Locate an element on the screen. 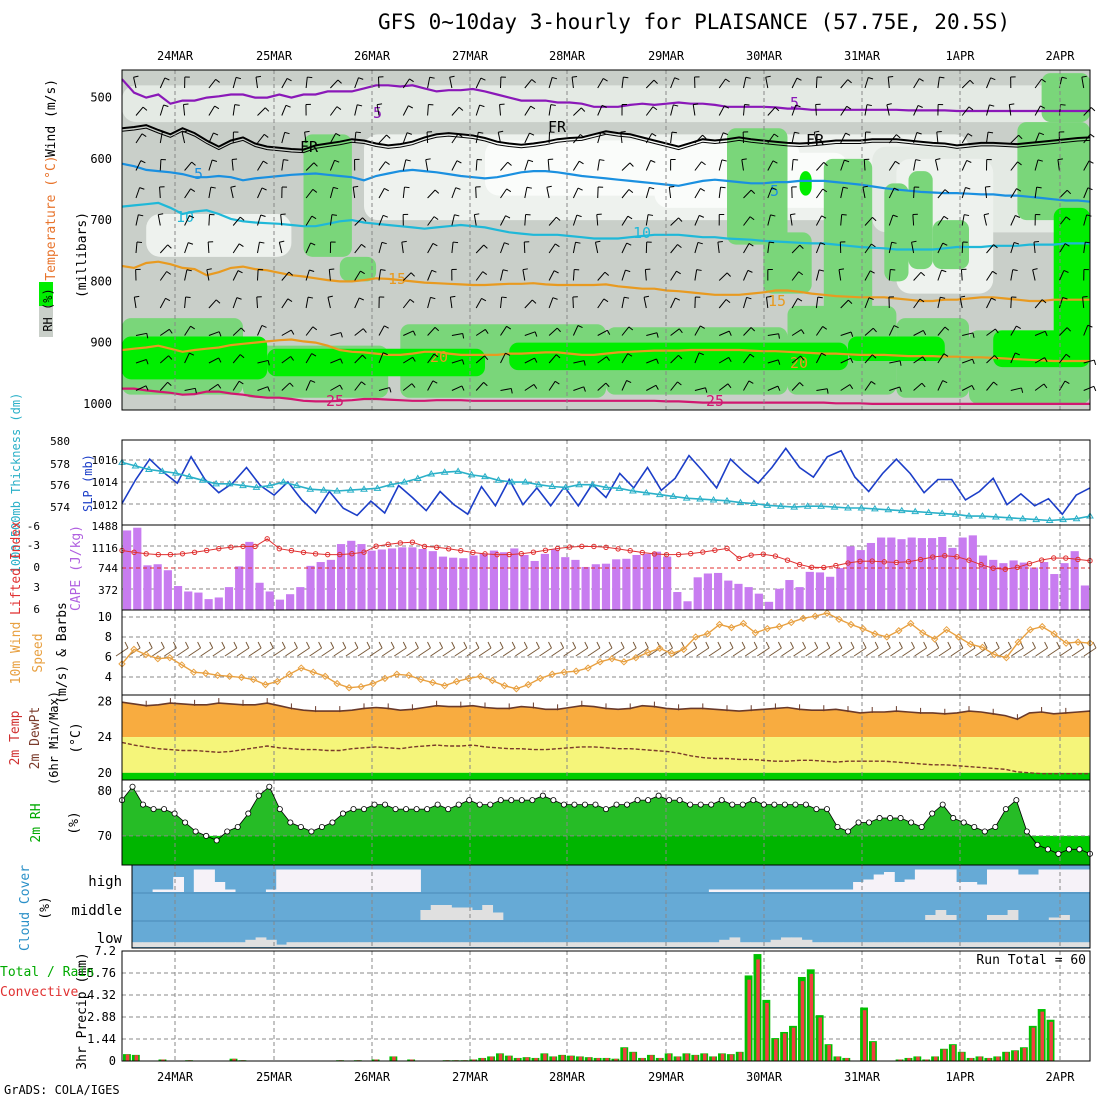  li-marker is located at coordinates (981, 565).